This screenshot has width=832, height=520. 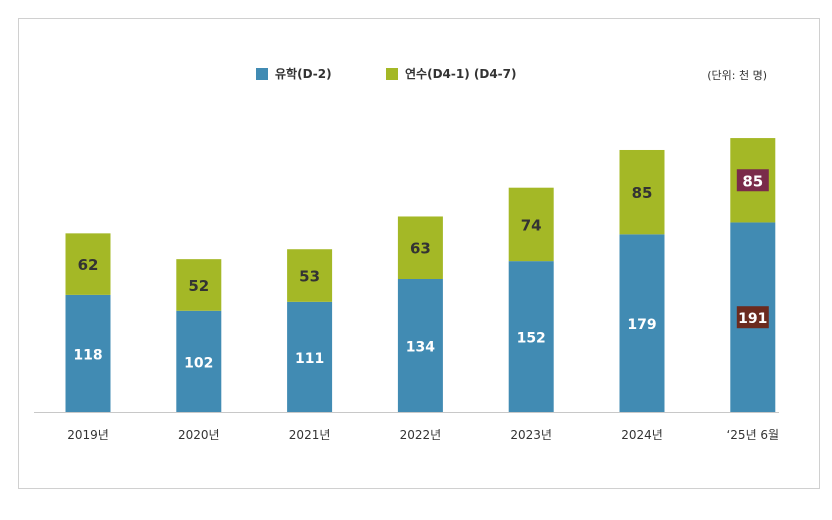 I want to click on value-label-d4-2: 53, so click(x=309, y=277).